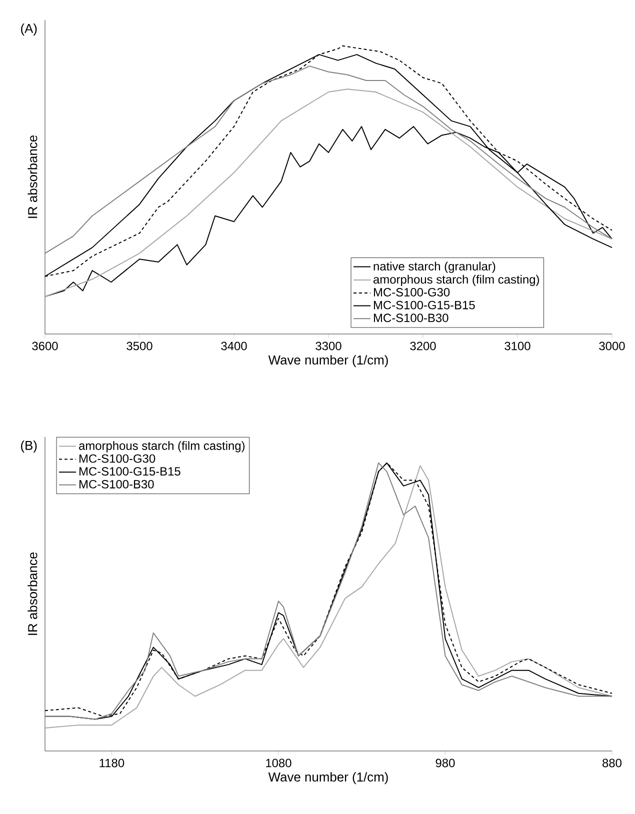 The width and height of the screenshot is (635, 814). I want to click on x-tick-label: 880, so click(612, 763).